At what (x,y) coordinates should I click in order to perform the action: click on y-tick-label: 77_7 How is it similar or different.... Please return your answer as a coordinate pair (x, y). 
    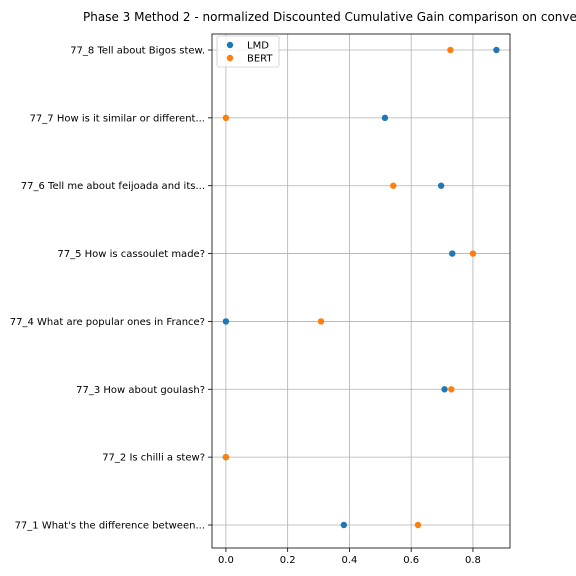
    Looking at the image, I should click on (117, 118).